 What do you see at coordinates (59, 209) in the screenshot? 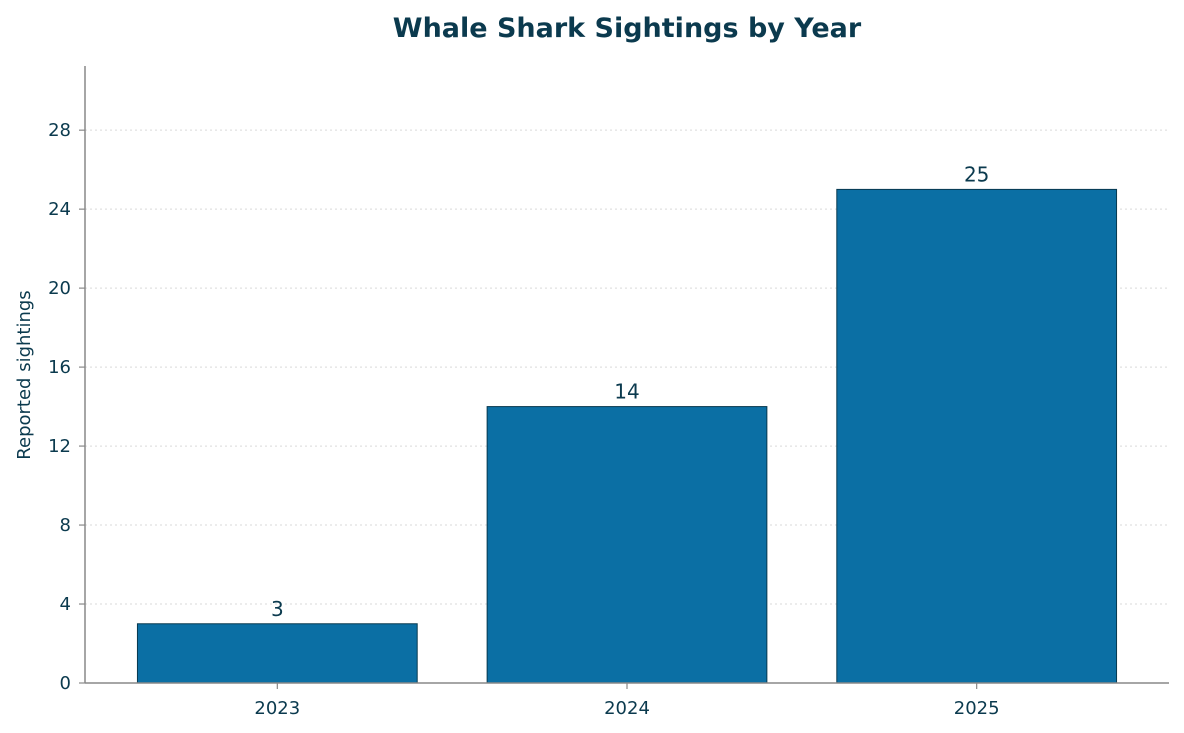
I see `y-tick-label-24: 24` at bounding box center [59, 209].